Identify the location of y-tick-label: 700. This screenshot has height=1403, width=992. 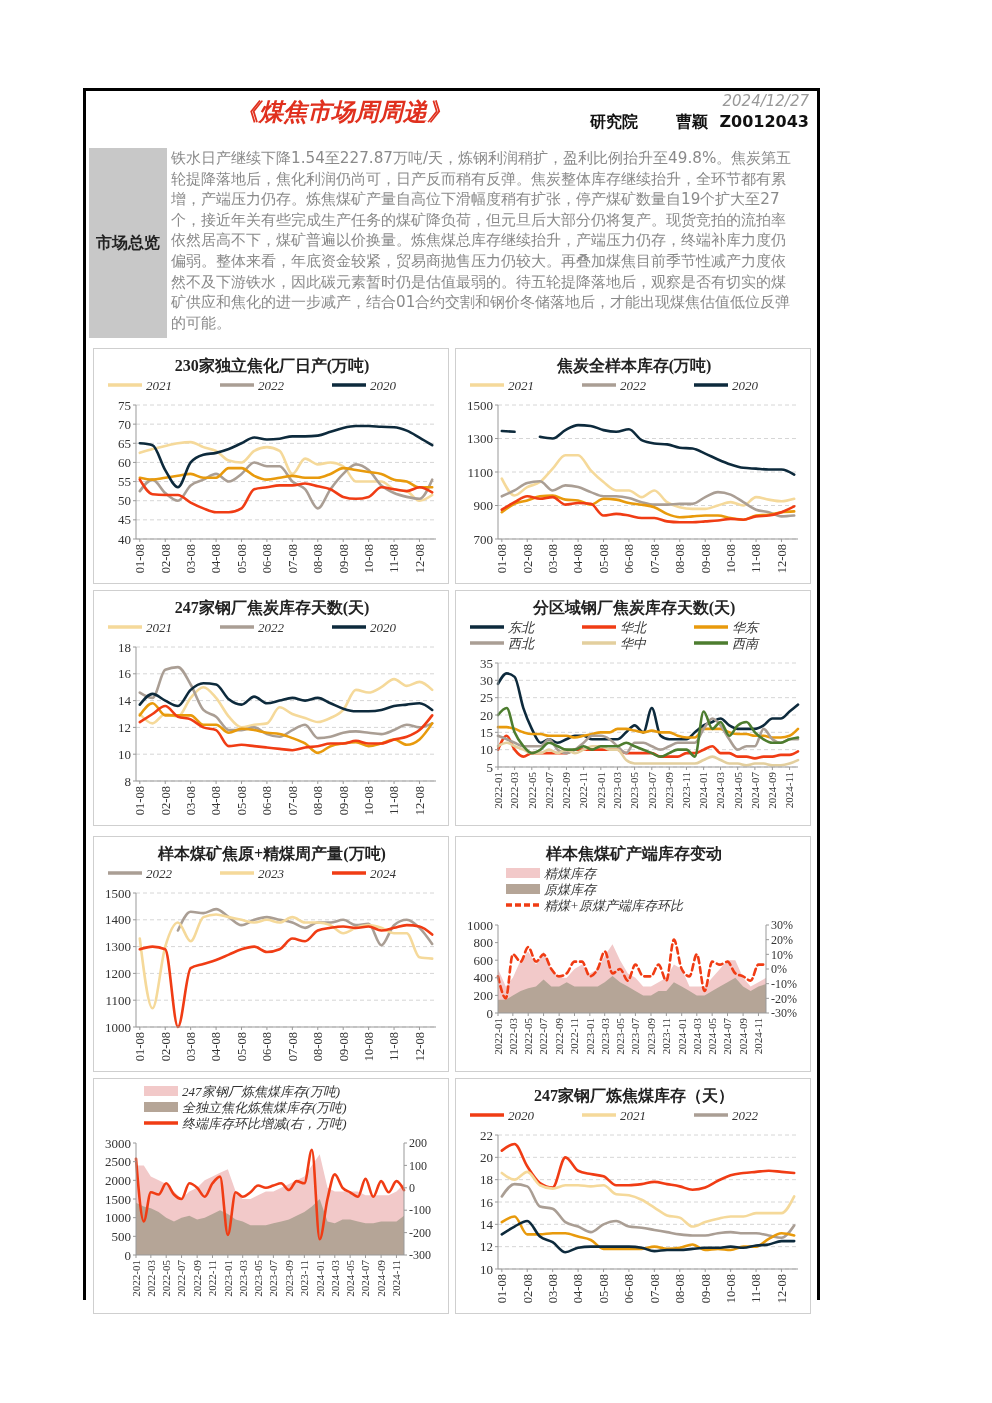
(483, 539).